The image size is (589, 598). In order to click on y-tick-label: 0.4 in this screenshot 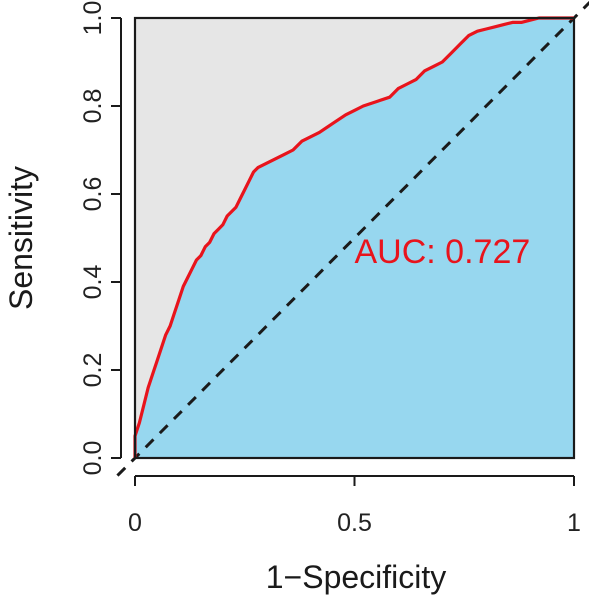, I will do `click(93, 282)`.